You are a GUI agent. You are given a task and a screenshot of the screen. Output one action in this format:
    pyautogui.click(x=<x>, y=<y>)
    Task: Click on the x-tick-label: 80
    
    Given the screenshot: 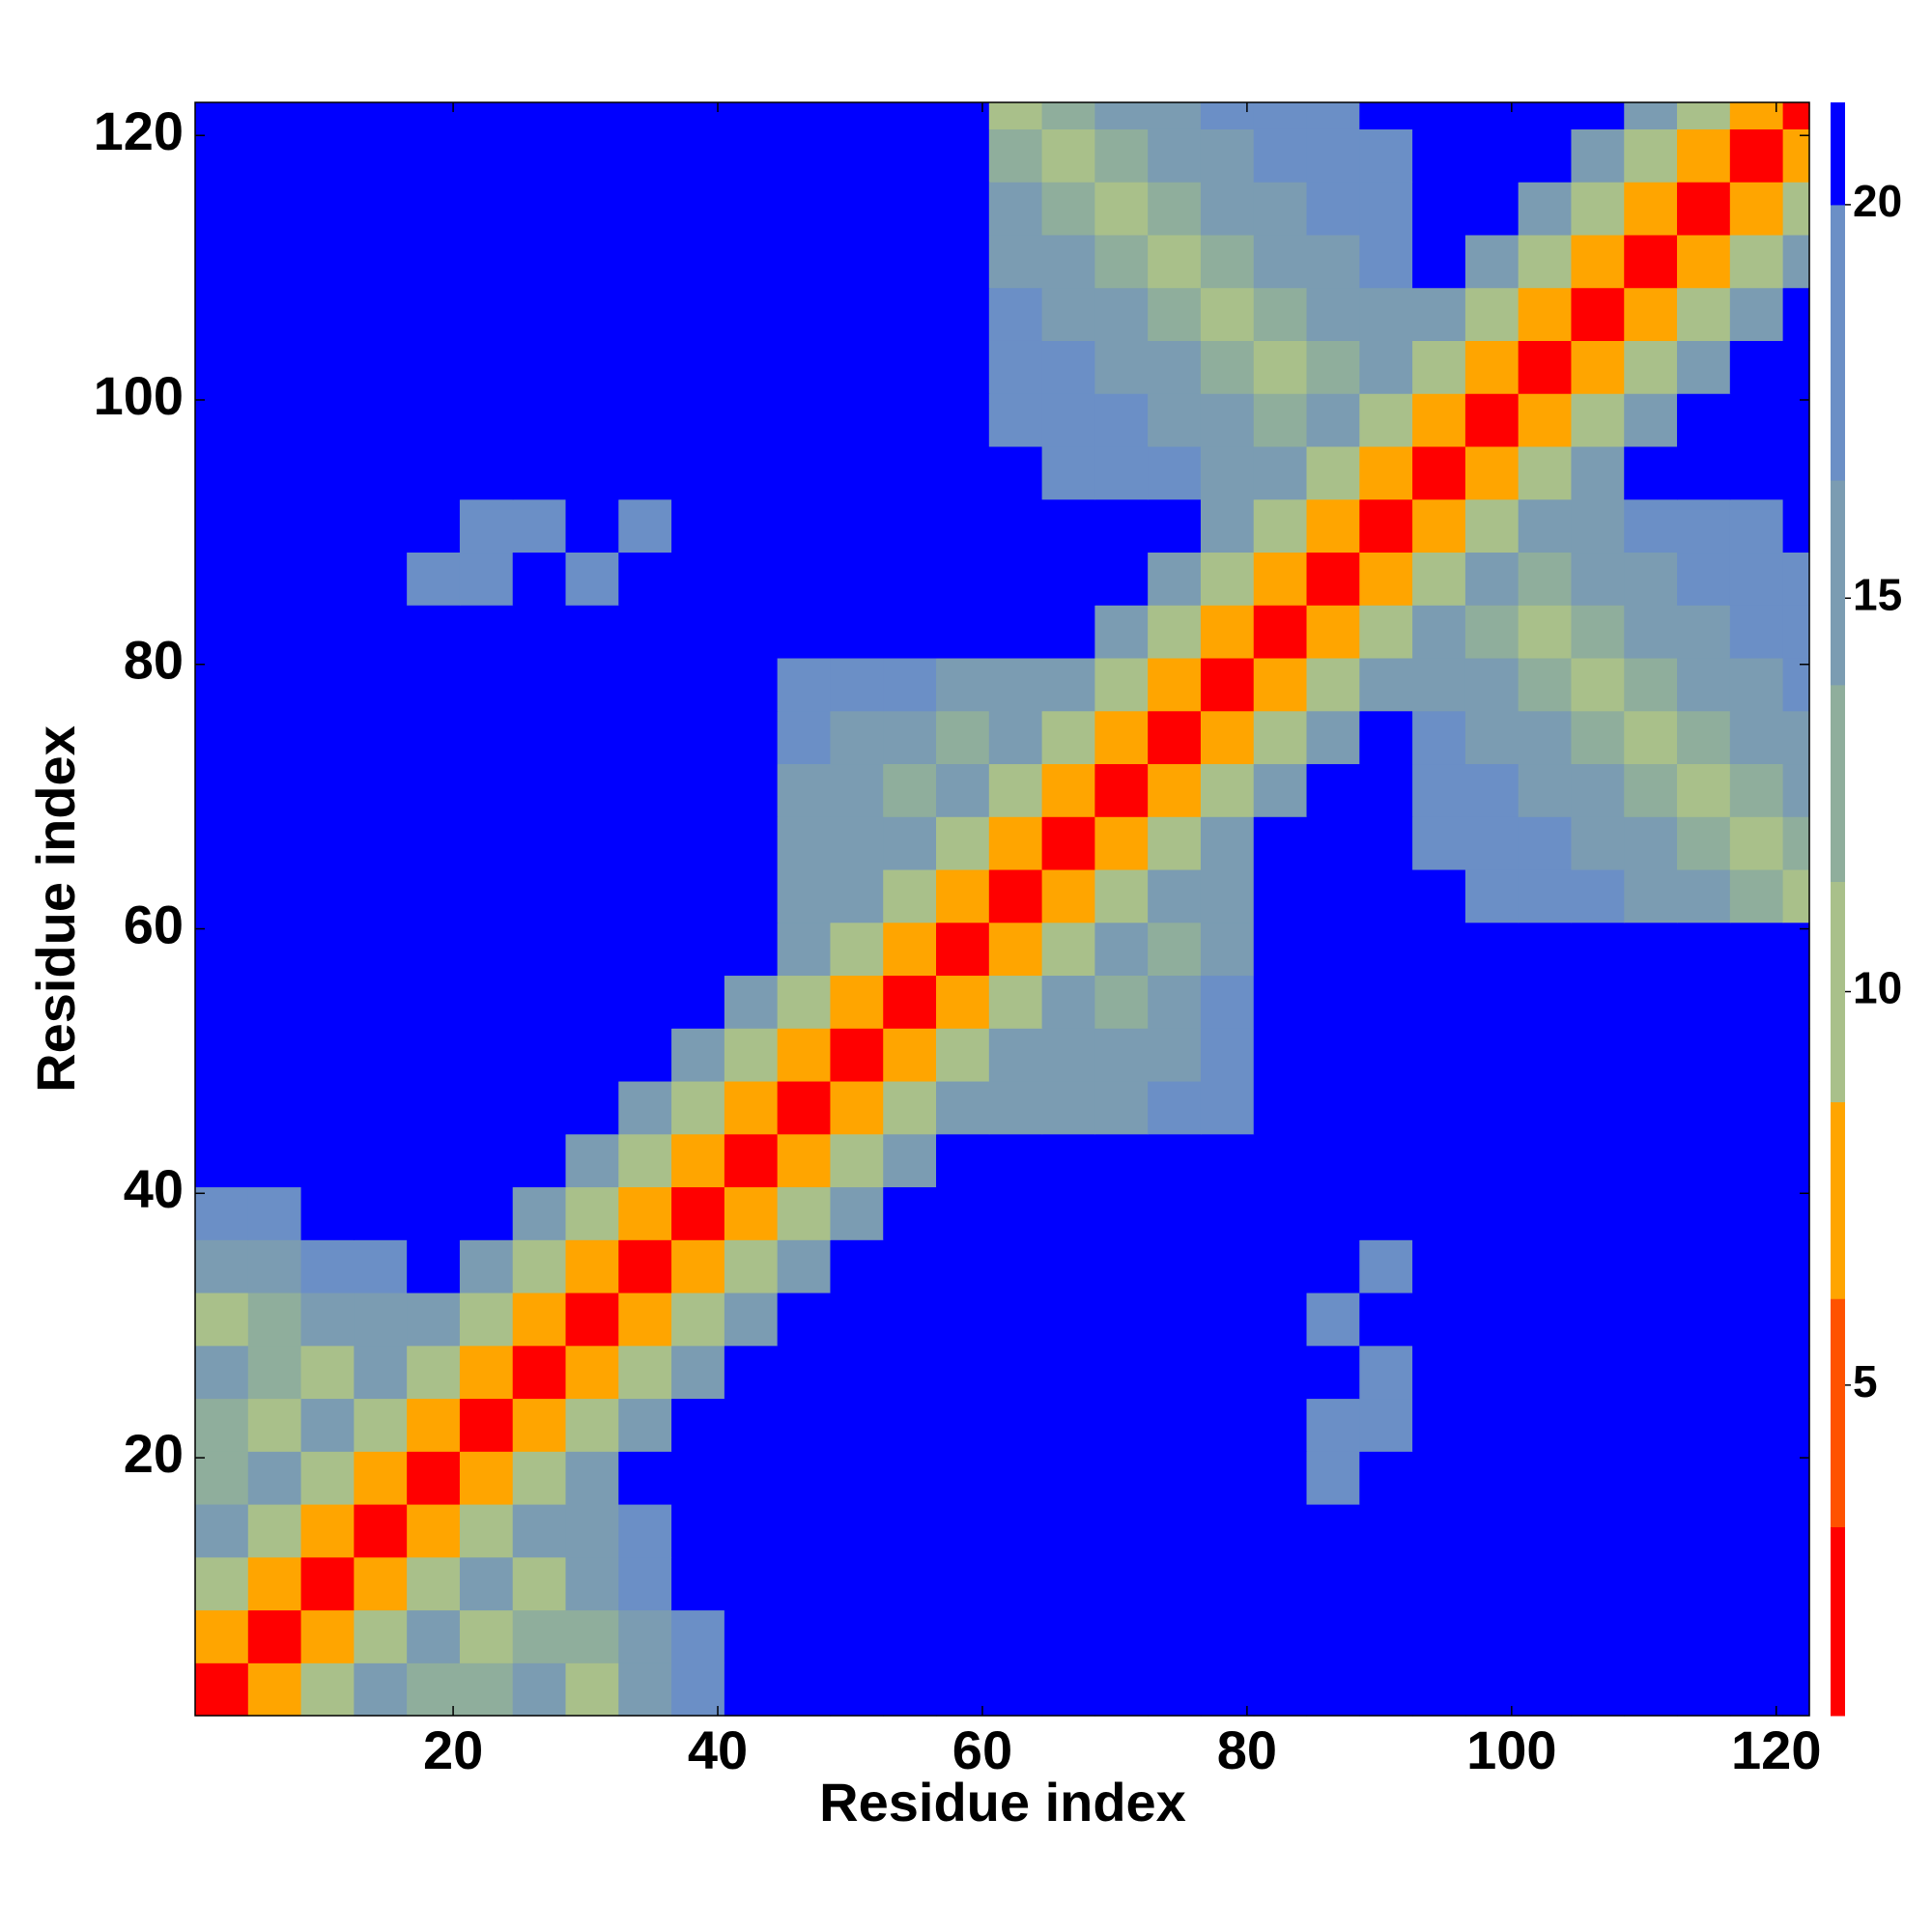 What is the action you would take?
    pyautogui.click(x=1247, y=1749)
    